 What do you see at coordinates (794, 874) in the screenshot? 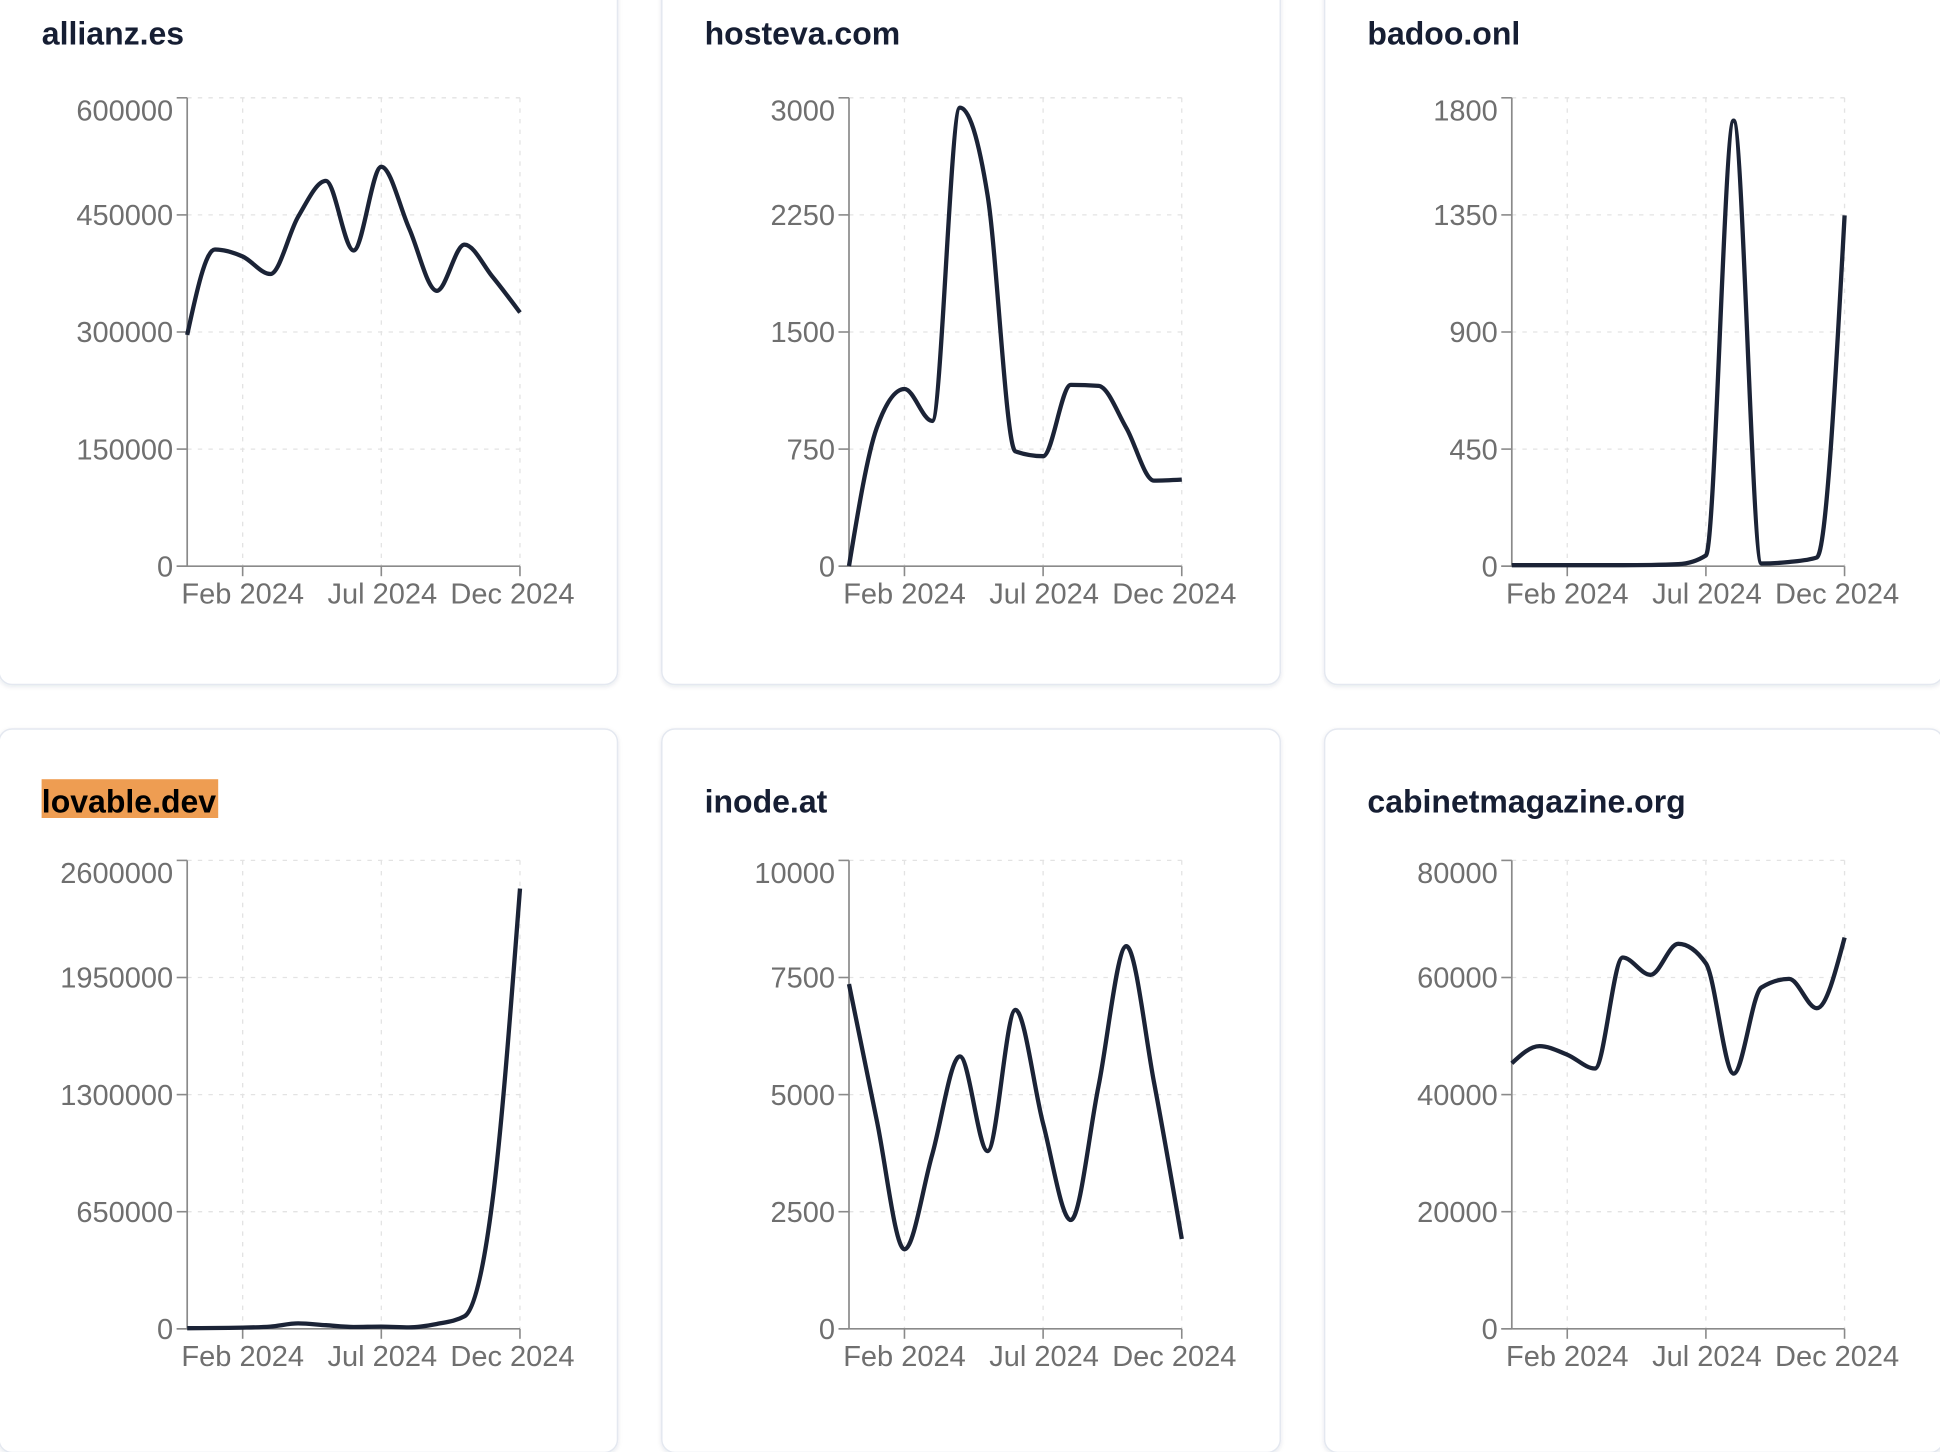
I see `svg-text: 10000` at bounding box center [794, 874].